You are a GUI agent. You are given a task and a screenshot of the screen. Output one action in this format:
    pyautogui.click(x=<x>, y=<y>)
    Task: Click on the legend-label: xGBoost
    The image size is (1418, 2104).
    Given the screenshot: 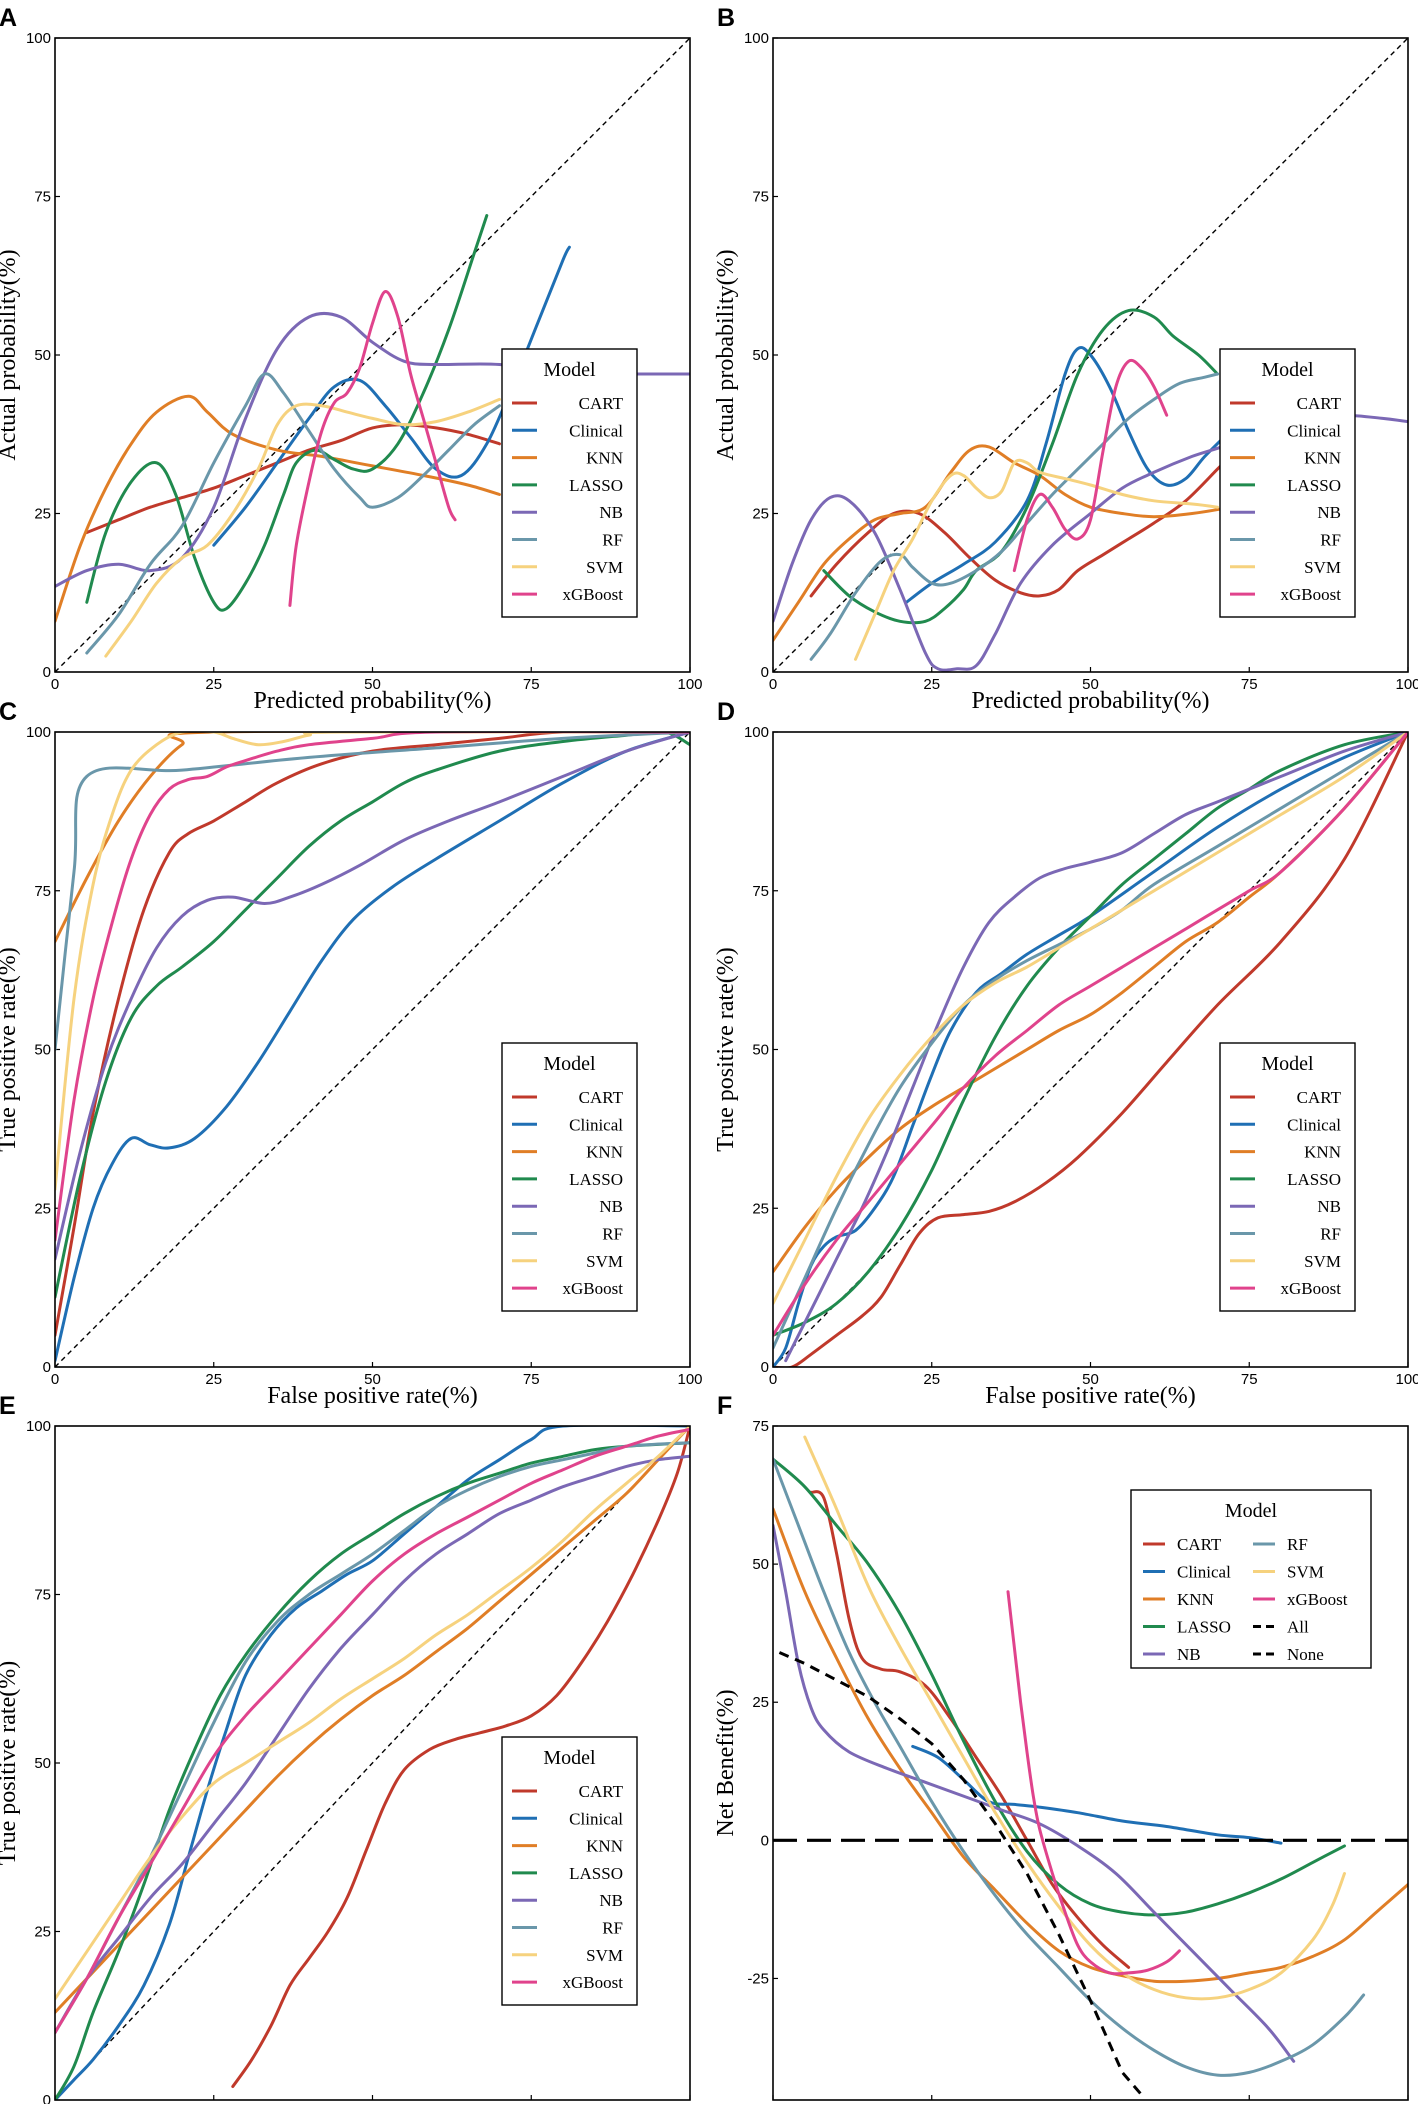 What is the action you would take?
    pyautogui.click(x=1317, y=1599)
    